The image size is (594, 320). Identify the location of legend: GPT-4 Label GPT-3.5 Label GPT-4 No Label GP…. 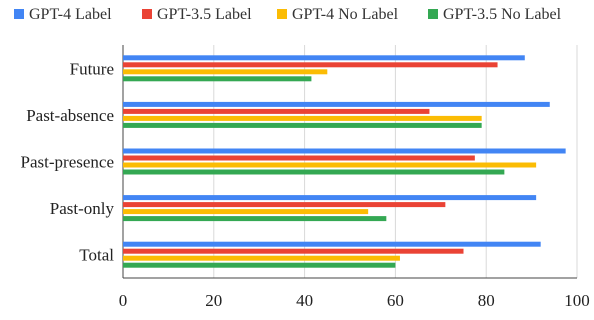
(288, 14).